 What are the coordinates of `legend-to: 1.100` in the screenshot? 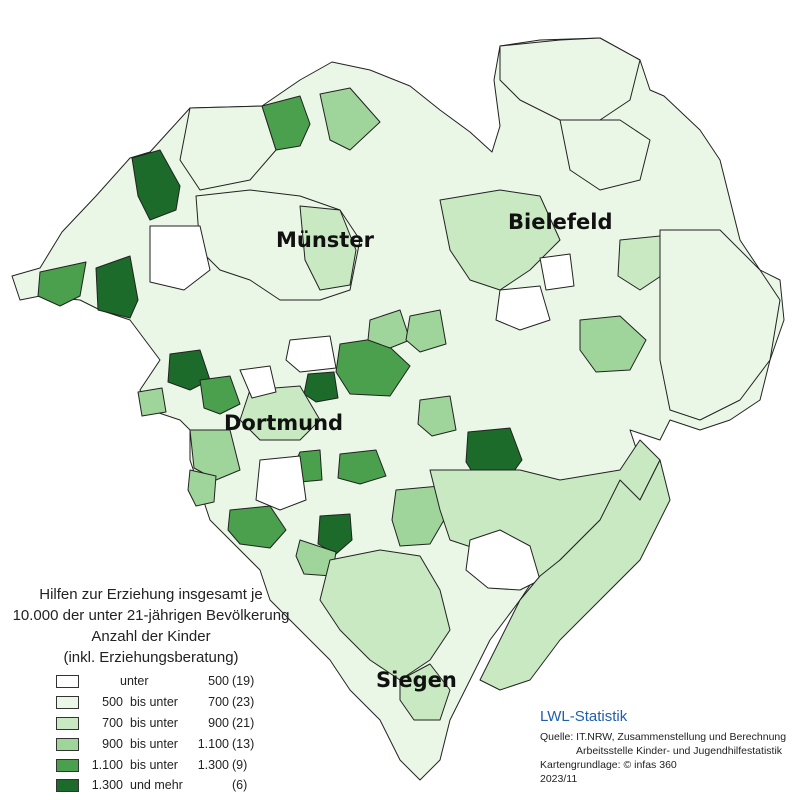 It's located at (213, 744).